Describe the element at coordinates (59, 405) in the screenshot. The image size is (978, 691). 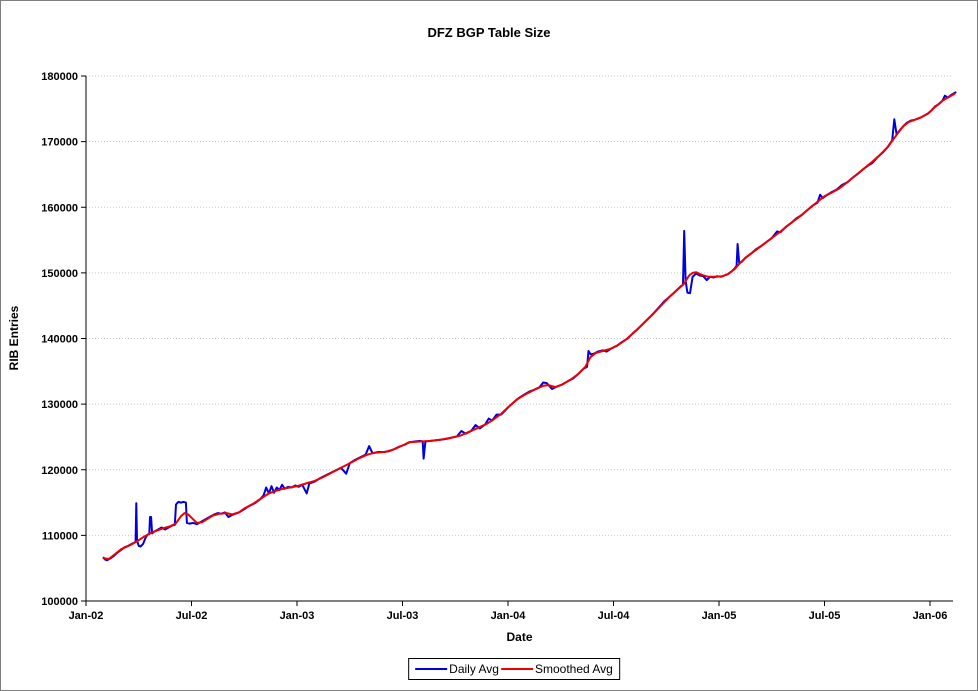
I see `y-tick-label: 130000` at that location.